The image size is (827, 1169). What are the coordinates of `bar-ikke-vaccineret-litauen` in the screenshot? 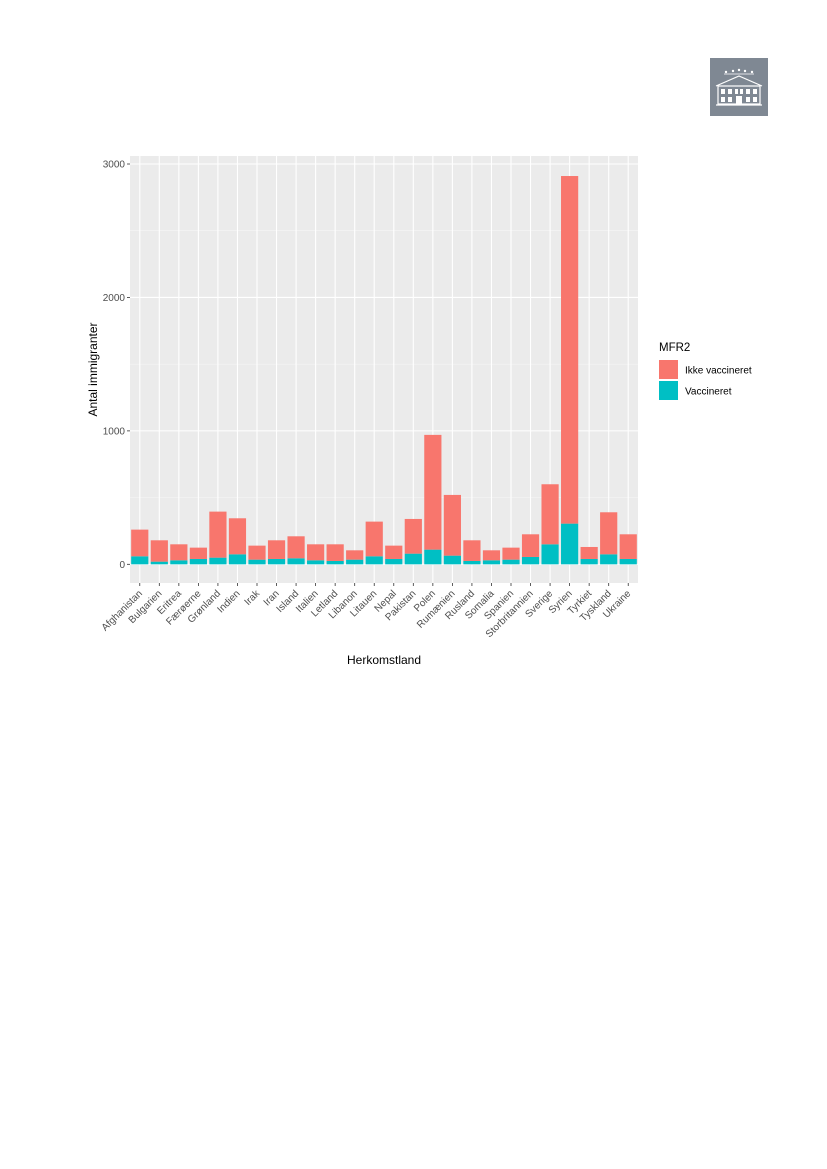 It's located at (374, 539).